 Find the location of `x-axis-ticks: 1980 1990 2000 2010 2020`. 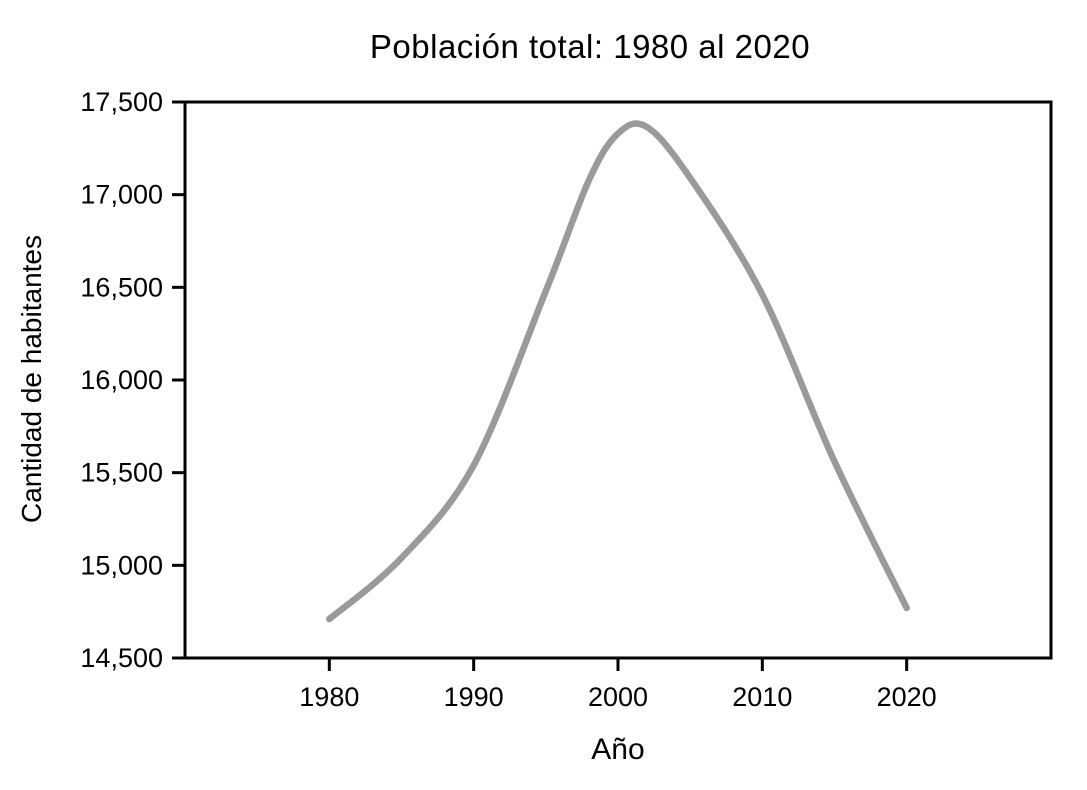

x-axis-ticks: 1980 1990 2000 2010 2020 is located at coordinates (618, 685).